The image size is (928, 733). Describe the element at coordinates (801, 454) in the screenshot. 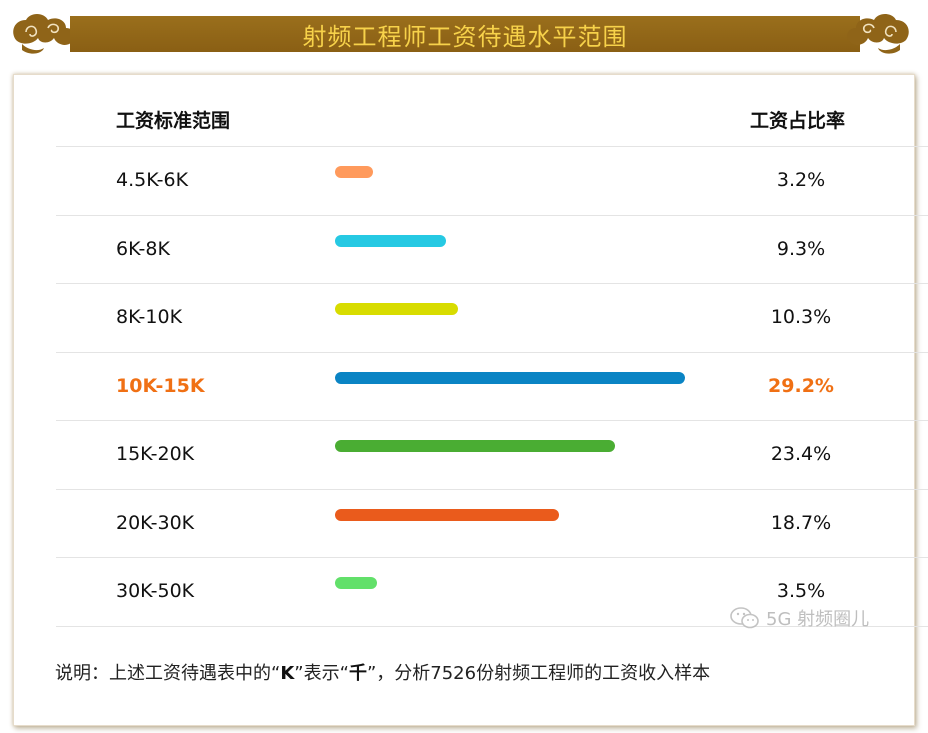

I see `salary-percent-label: 23.4%` at that location.